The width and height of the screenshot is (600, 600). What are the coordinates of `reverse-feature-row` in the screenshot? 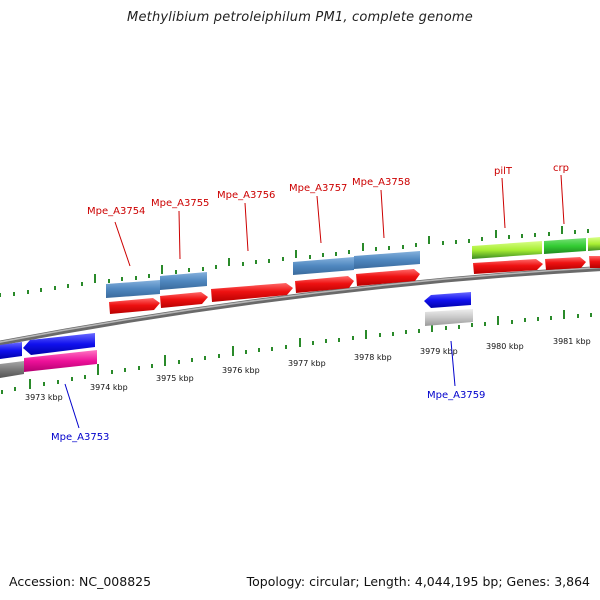 It's located at (236, 335).